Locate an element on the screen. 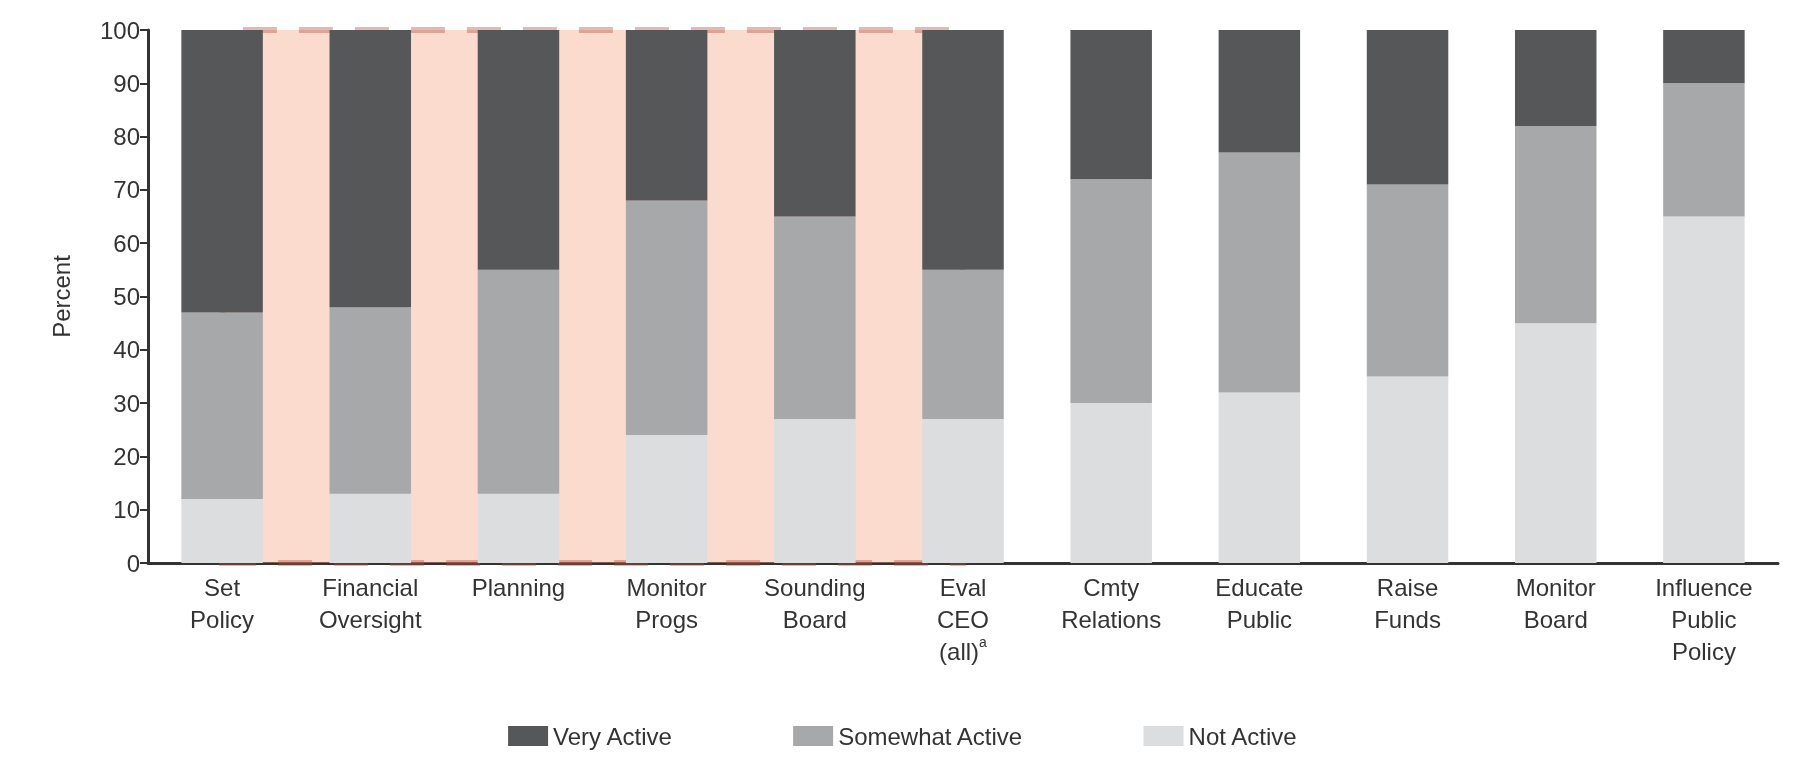 Image resolution: width=1810 pixels, height=768 pixels. y-tick-label: 50 is located at coordinates (126, 296).